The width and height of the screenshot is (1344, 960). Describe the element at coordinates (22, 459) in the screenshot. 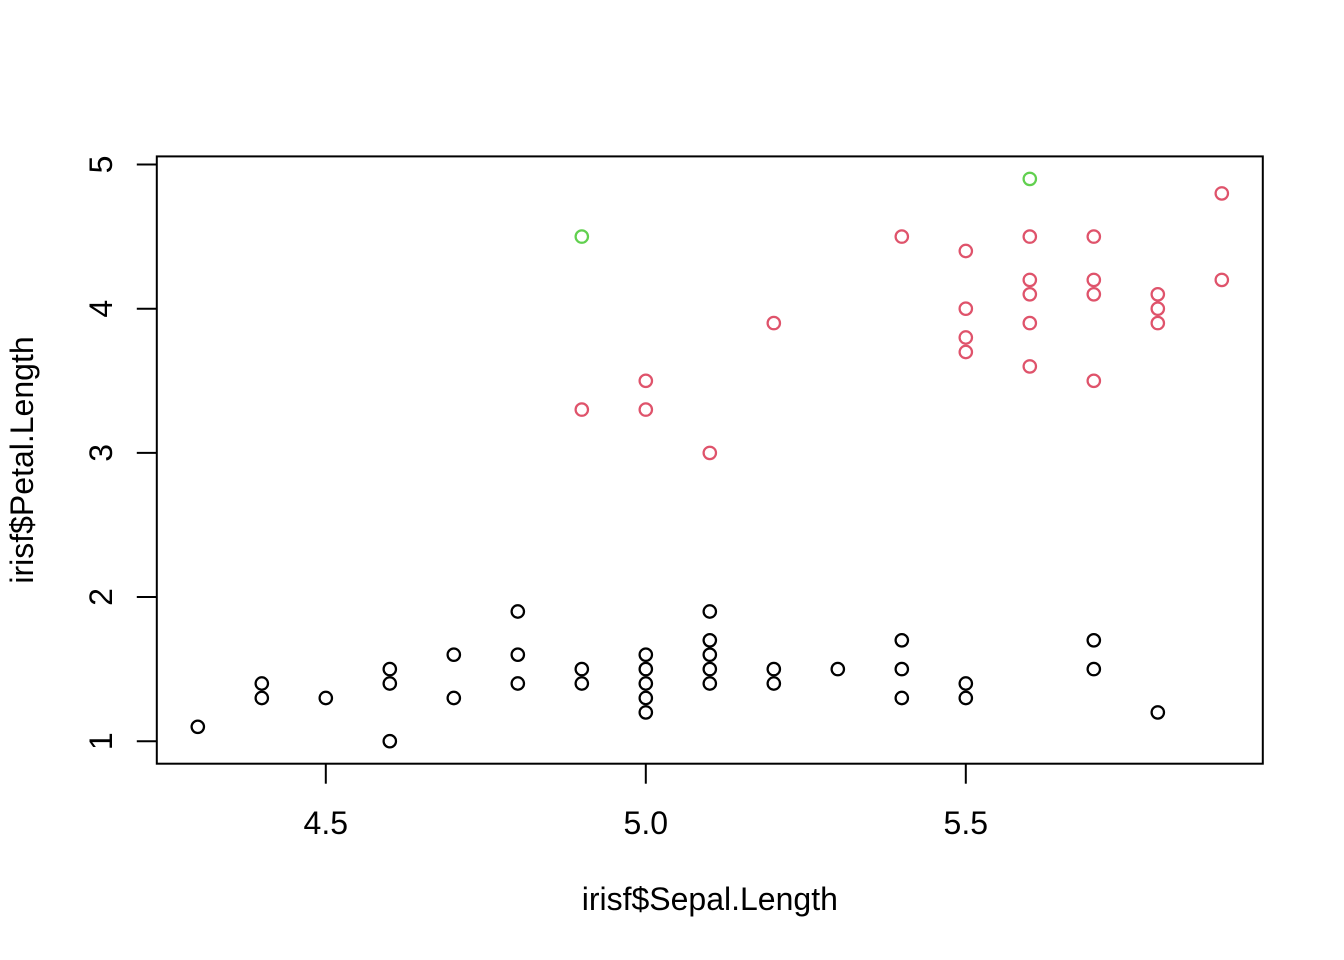

I see `svg-text: irisf$Petal.Length` at that location.